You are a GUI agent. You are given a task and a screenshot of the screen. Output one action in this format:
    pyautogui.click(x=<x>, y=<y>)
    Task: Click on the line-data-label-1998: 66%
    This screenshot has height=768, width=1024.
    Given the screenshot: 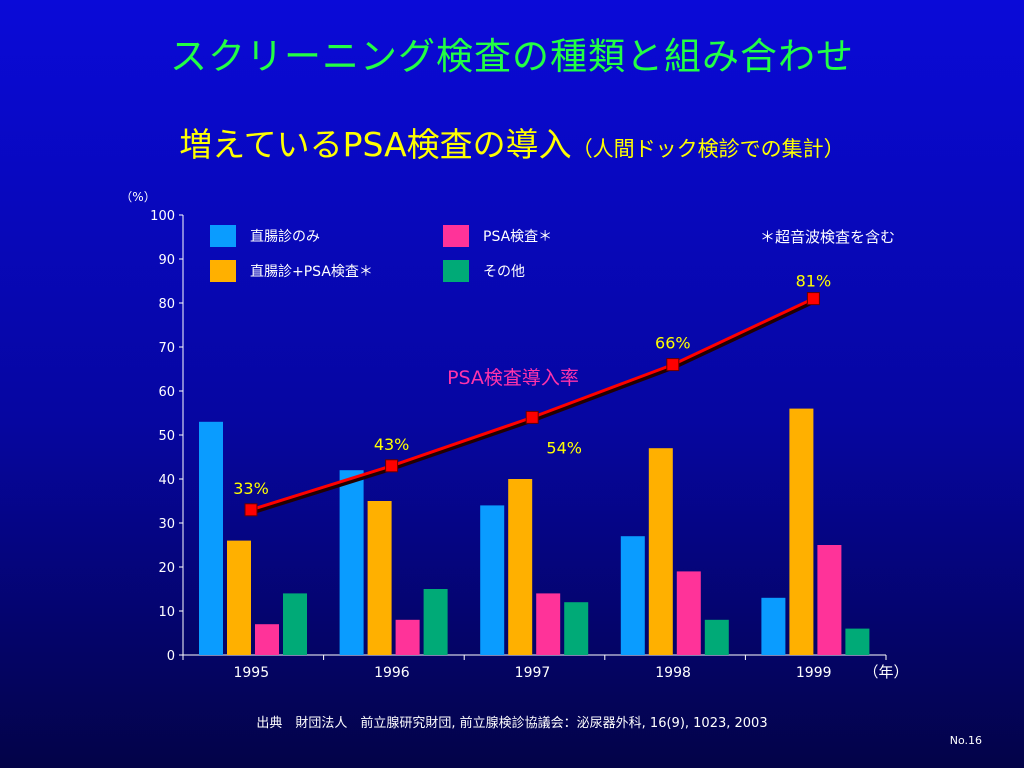 What is the action you would take?
    pyautogui.click(x=673, y=343)
    